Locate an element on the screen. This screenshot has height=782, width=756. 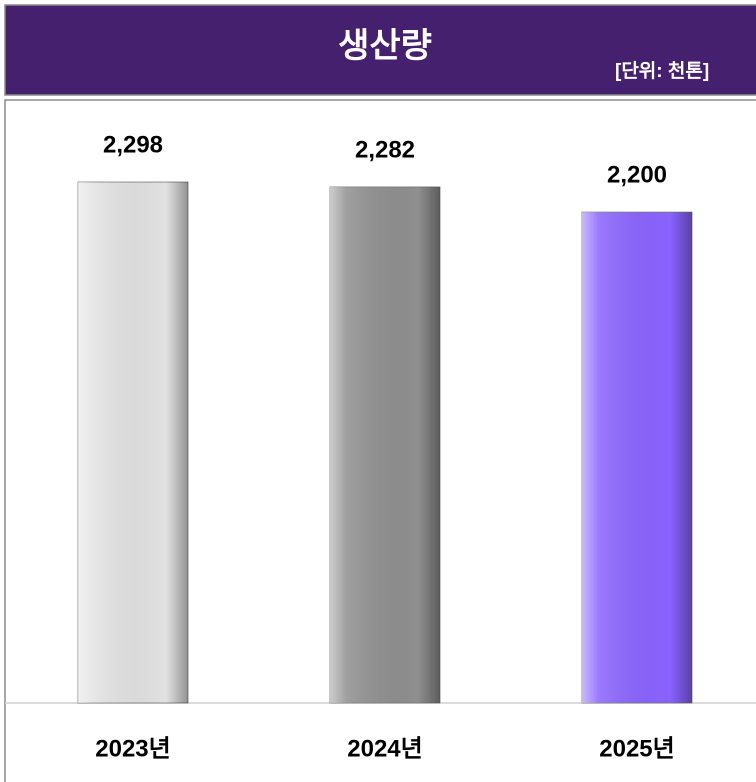
value-label: 2,282 is located at coordinates (385, 149).